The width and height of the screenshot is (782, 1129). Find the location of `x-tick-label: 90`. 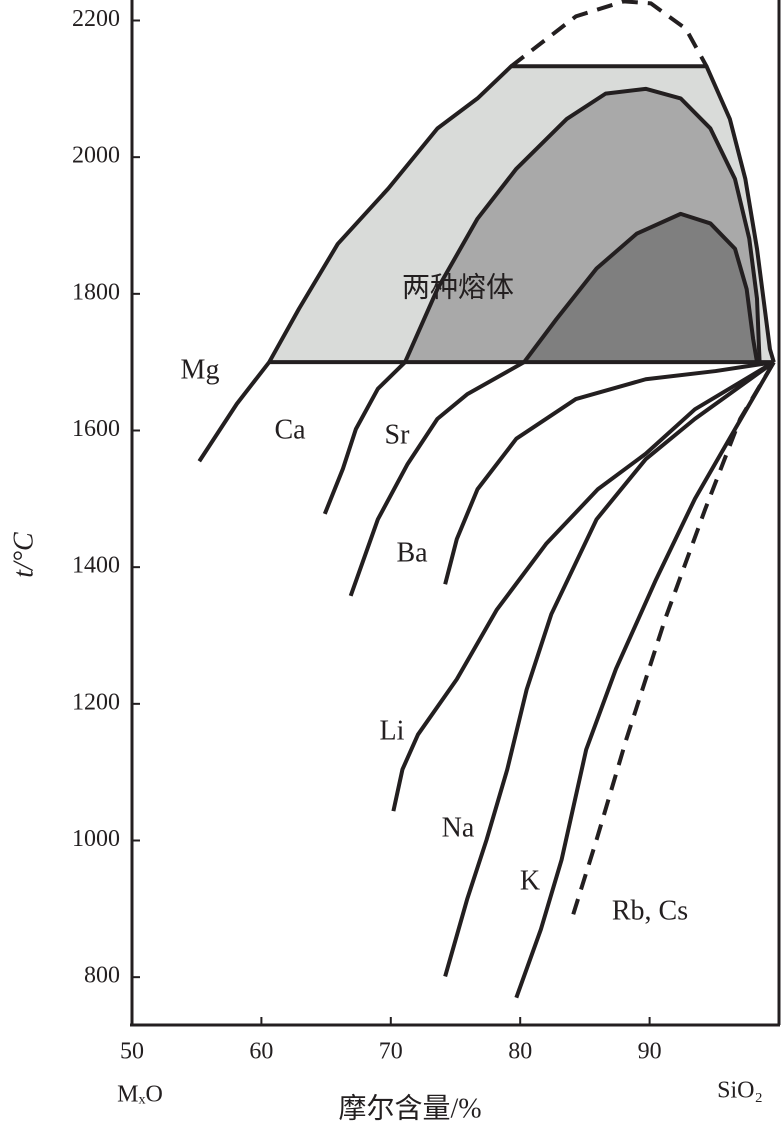

x-tick-label: 90 is located at coordinates (650, 1052).